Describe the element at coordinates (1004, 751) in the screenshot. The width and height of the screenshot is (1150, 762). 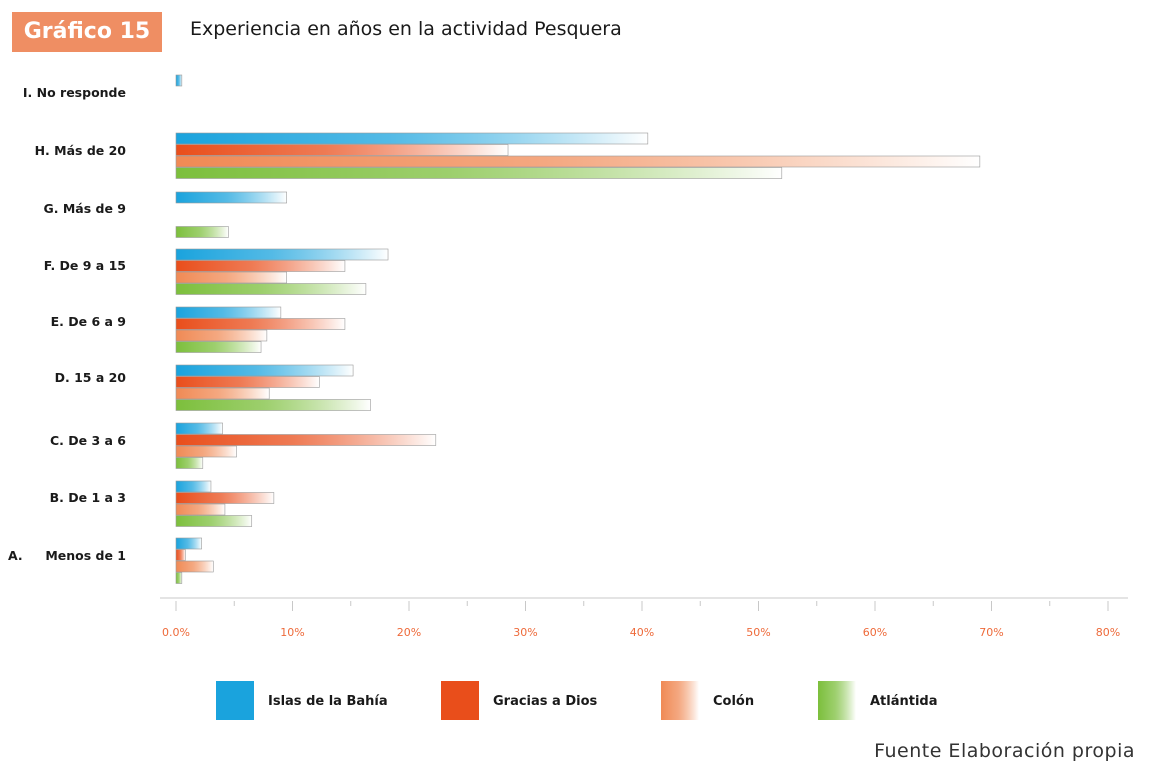
I see `source-note: Fuente Elaboración propia` at that location.